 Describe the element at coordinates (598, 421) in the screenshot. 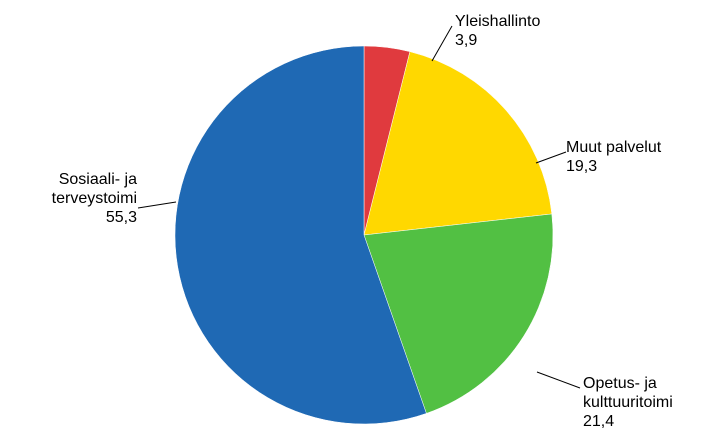

I see `value-label-opetus-ja-kulttuuritoimi: 21,4` at that location.